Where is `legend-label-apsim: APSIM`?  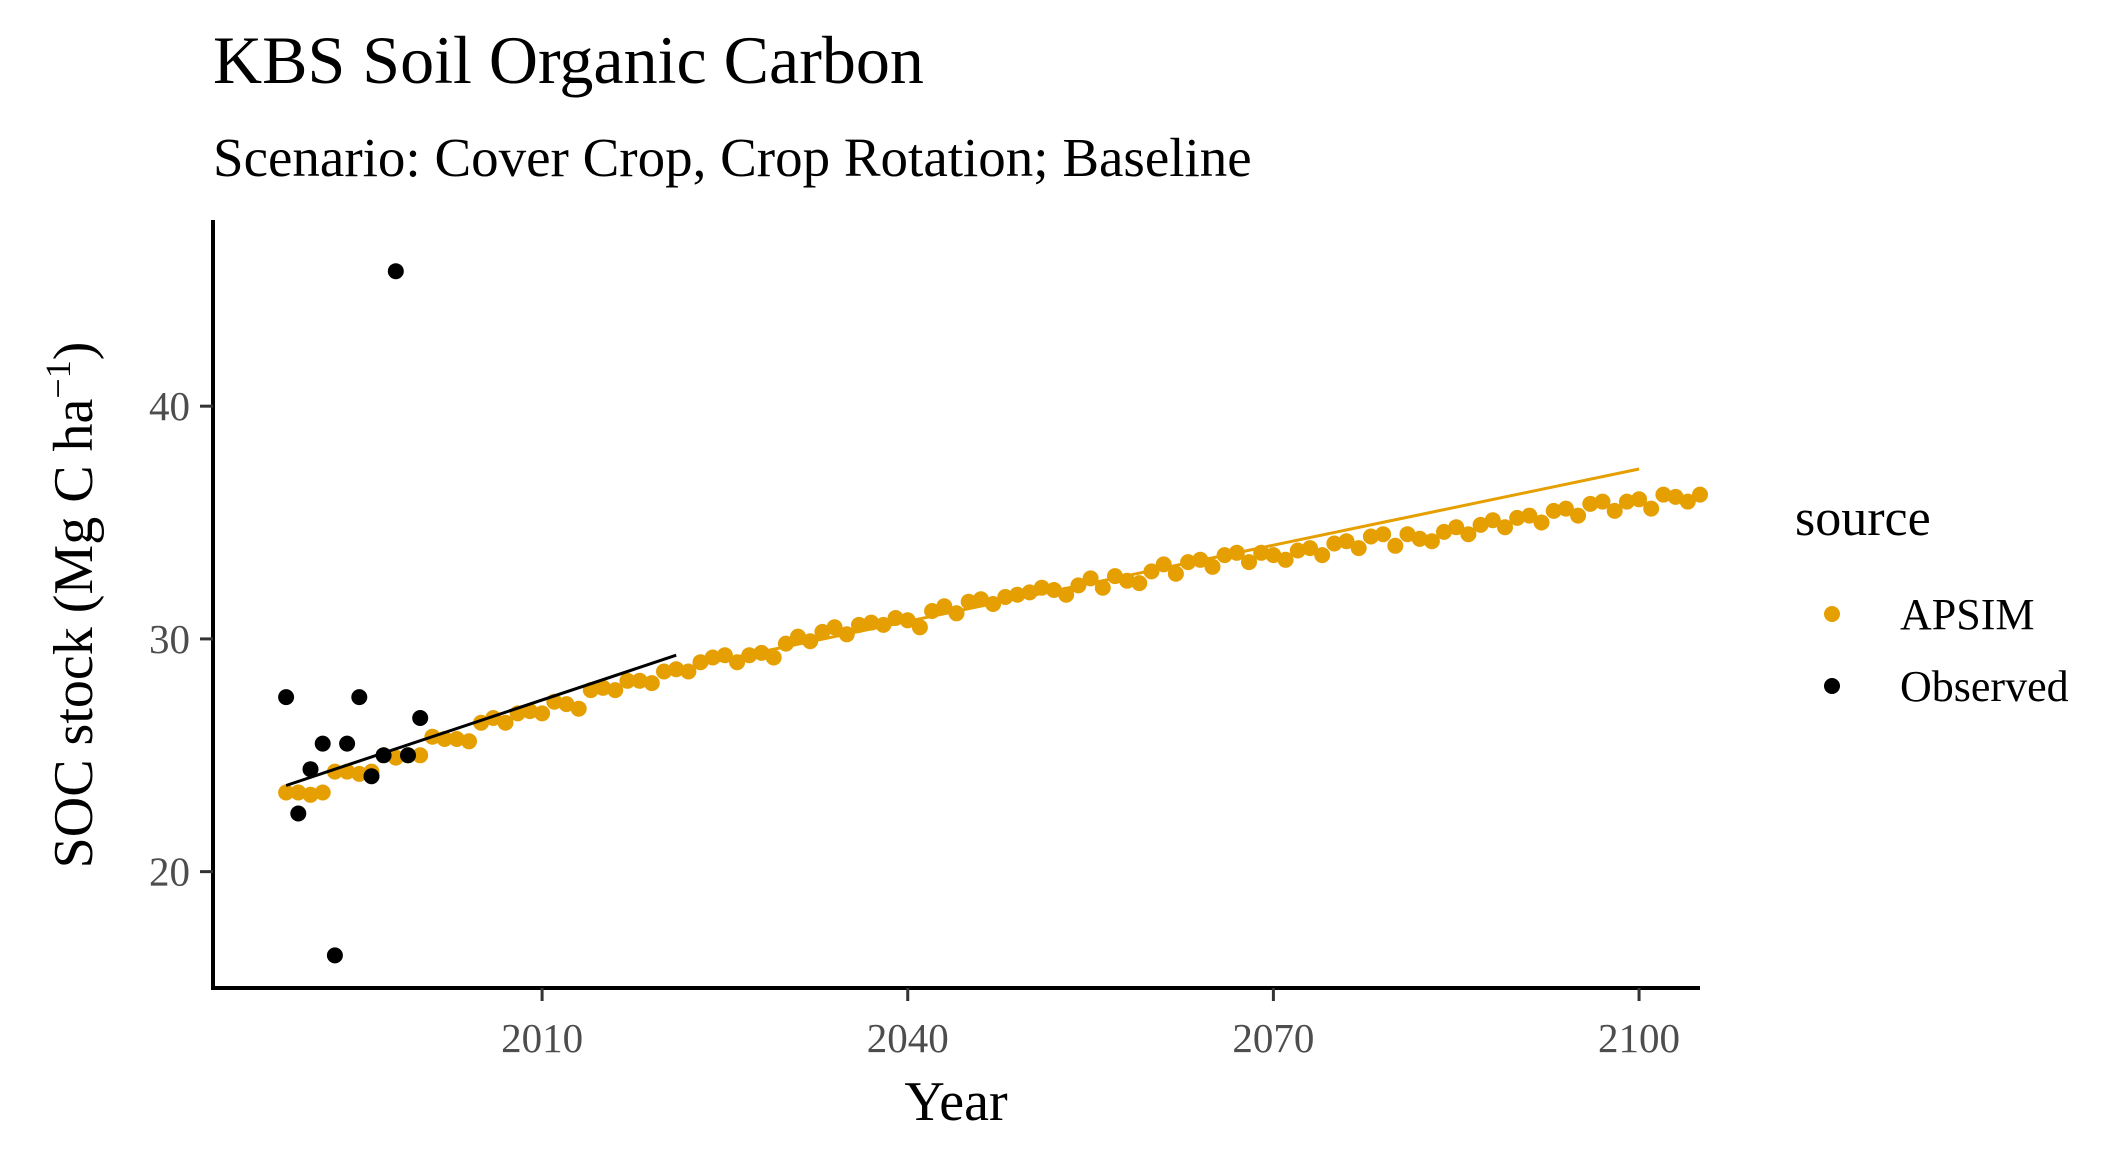
legend-label-apsim: APSIM is located at coordinates (1967, 614).